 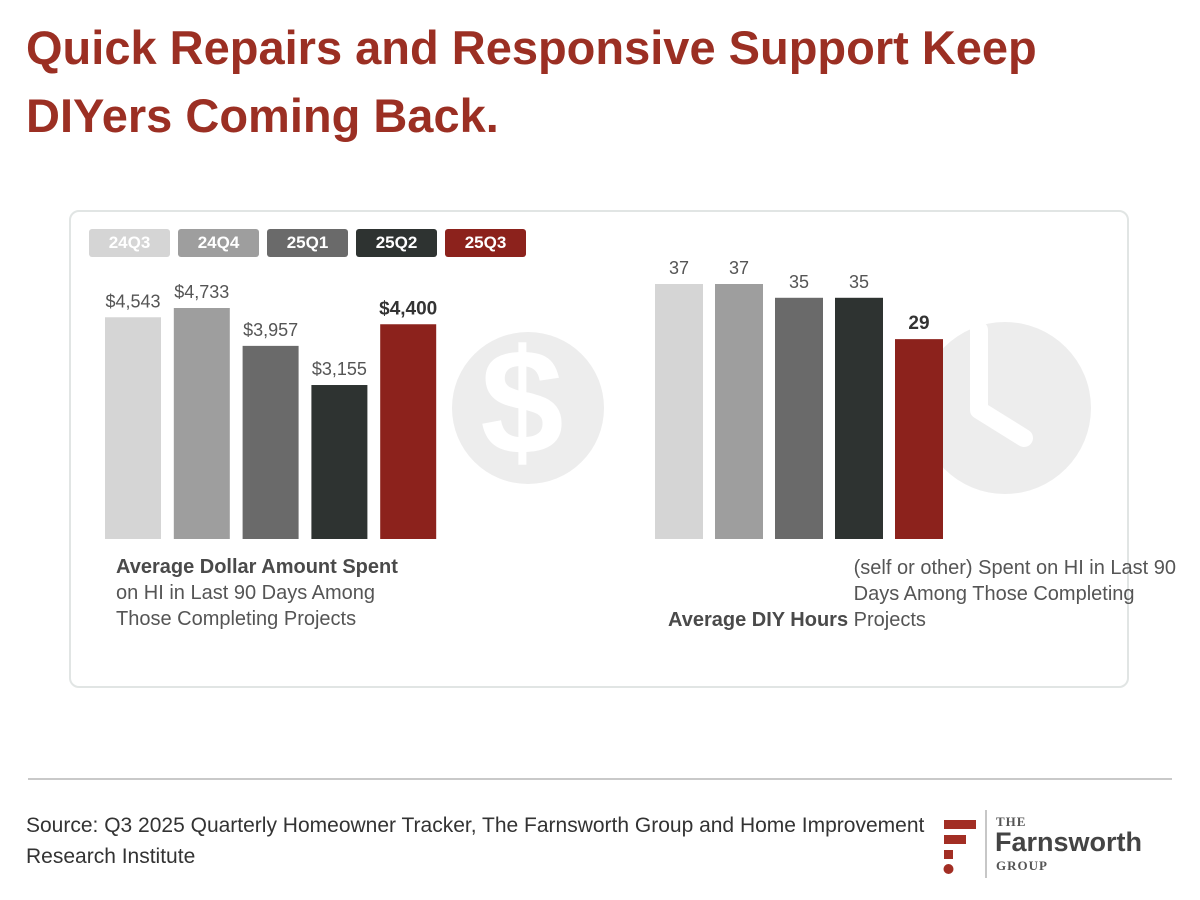 What do you see at coordinates (270, 442) in the screenshot?
I see `left-bar-25q1` at bounding box center [270, 442].